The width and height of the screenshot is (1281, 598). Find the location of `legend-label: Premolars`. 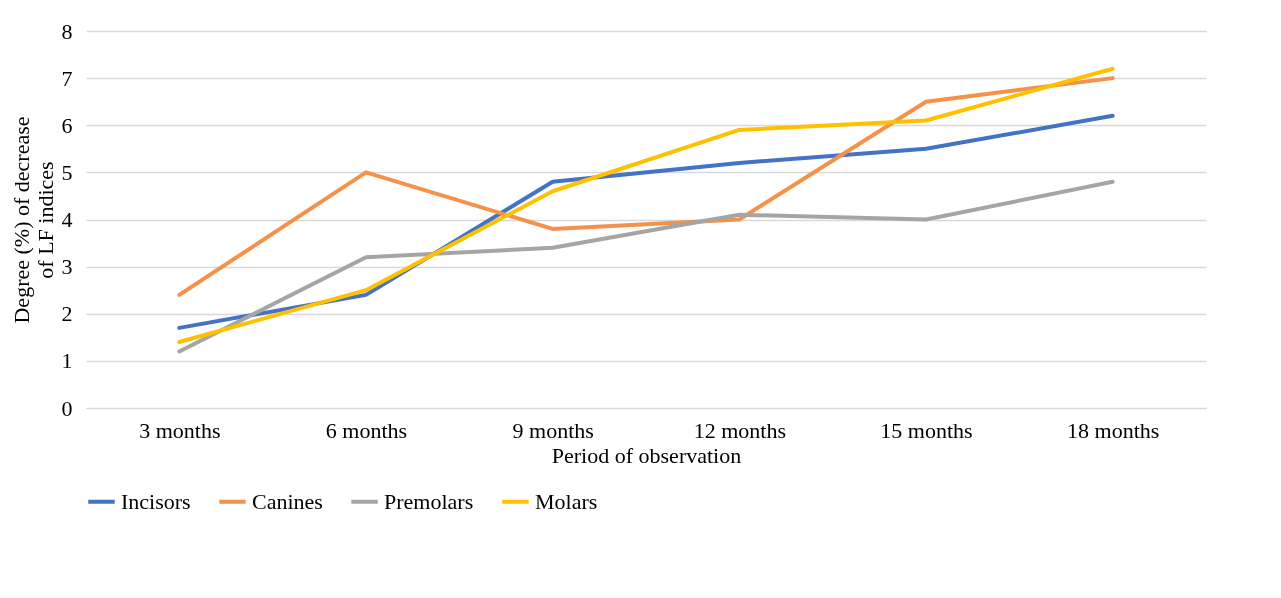

legend-label: Premolars is located at coordinates (429, 501).